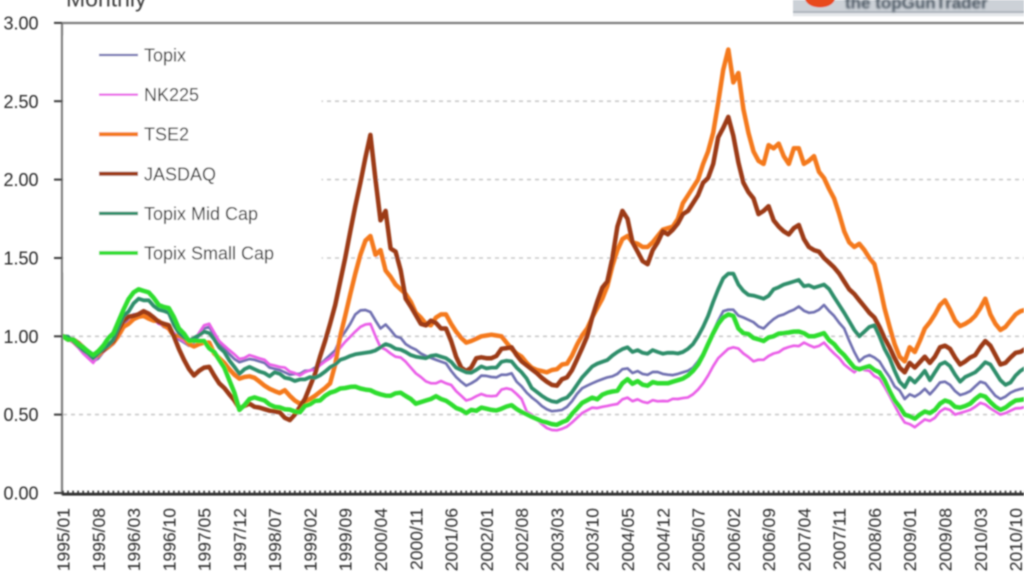  What do you see at coordinates (916, 6) in the screenshot?
I see `svg-text: the topGunTrader` at bounding box center [916, 6].